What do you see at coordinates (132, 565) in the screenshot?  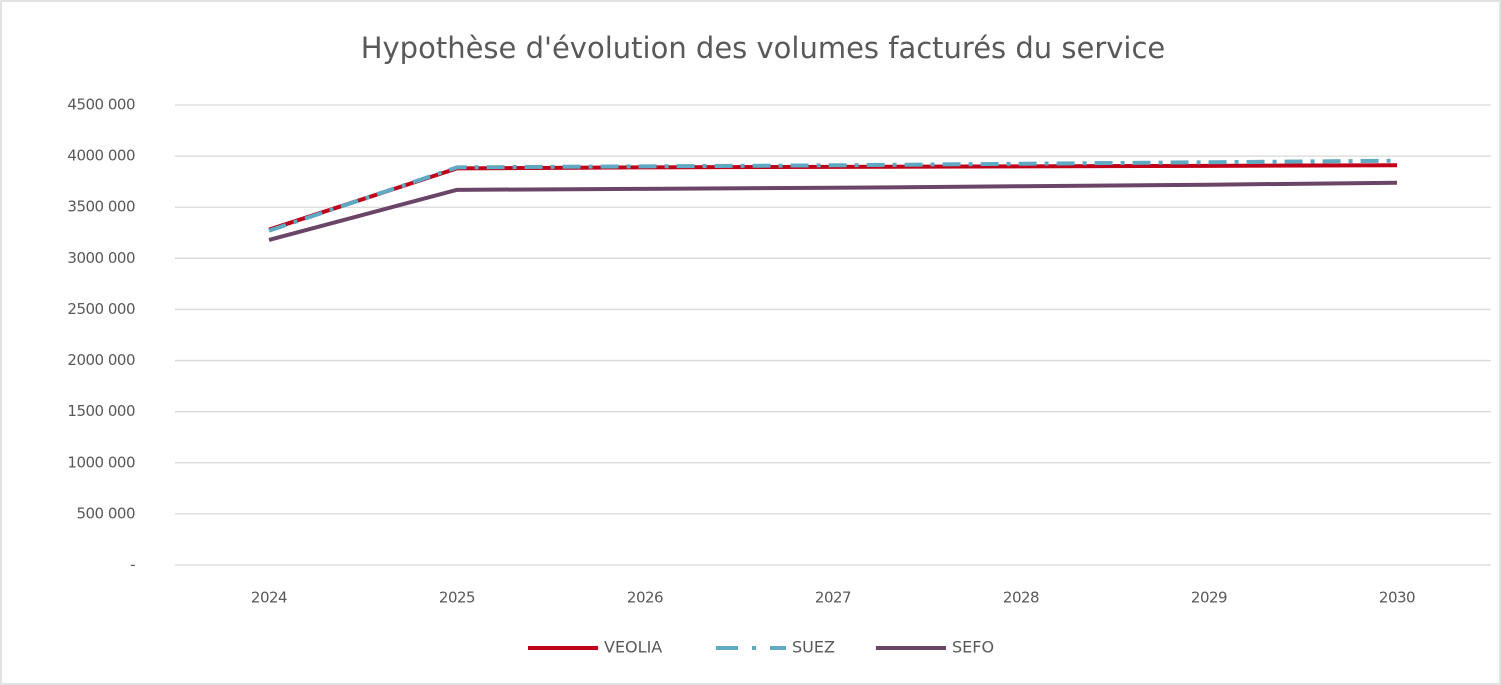 I see `y-tick-label: -` at bounding box center [132, 565].